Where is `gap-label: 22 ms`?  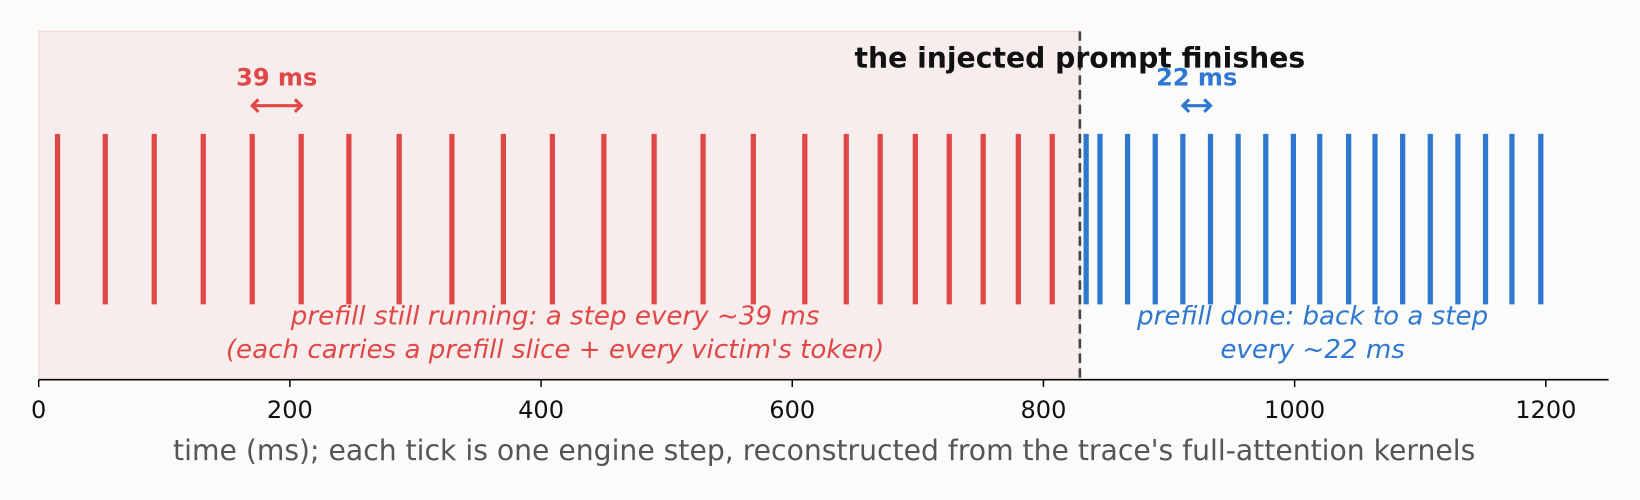 gap-label: 22 ms is located at coordinates (1196, 77).